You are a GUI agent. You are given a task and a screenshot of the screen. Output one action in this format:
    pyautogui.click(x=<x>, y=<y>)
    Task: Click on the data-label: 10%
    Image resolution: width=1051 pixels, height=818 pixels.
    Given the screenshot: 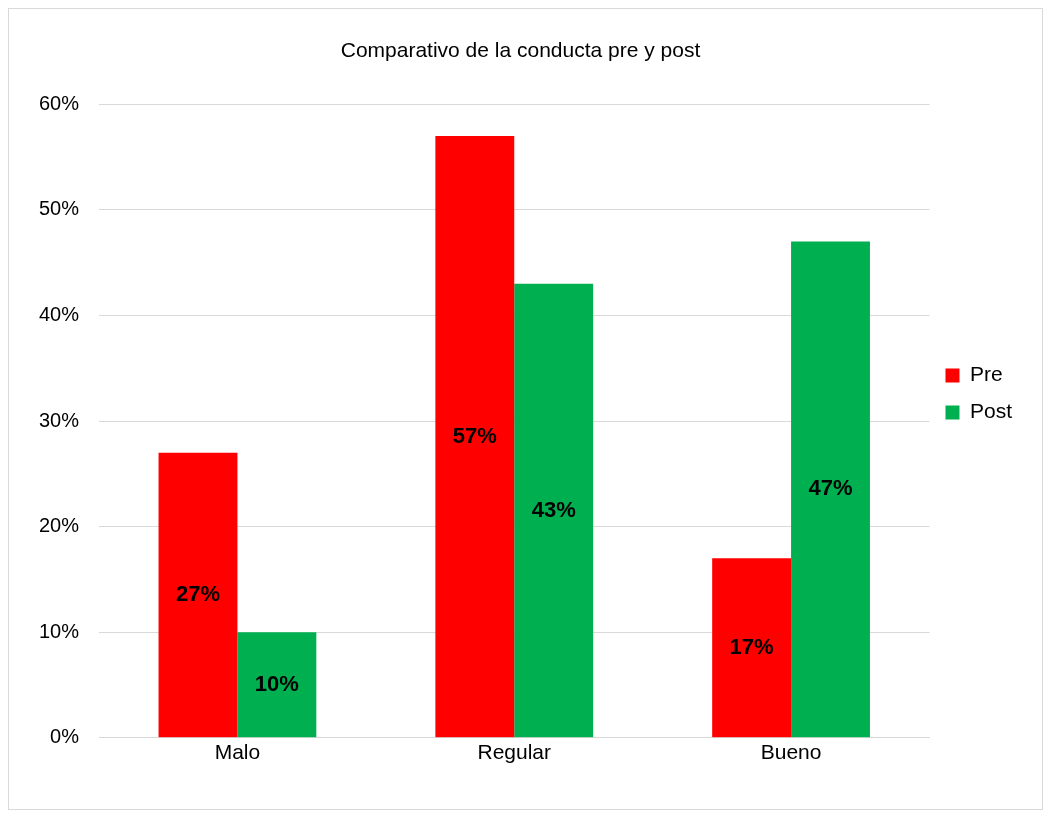 What is the action you would take?
    pyautogui.click(x=276, y=683)
    